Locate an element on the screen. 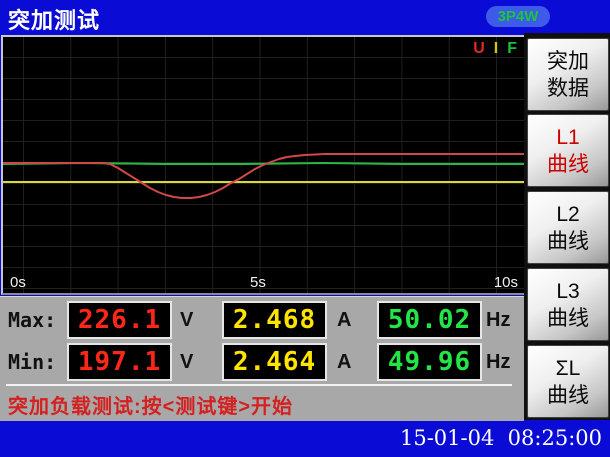 This screenshot has height=457, width=610. page-title: 突加测试 is located at coordinates (54, 20).